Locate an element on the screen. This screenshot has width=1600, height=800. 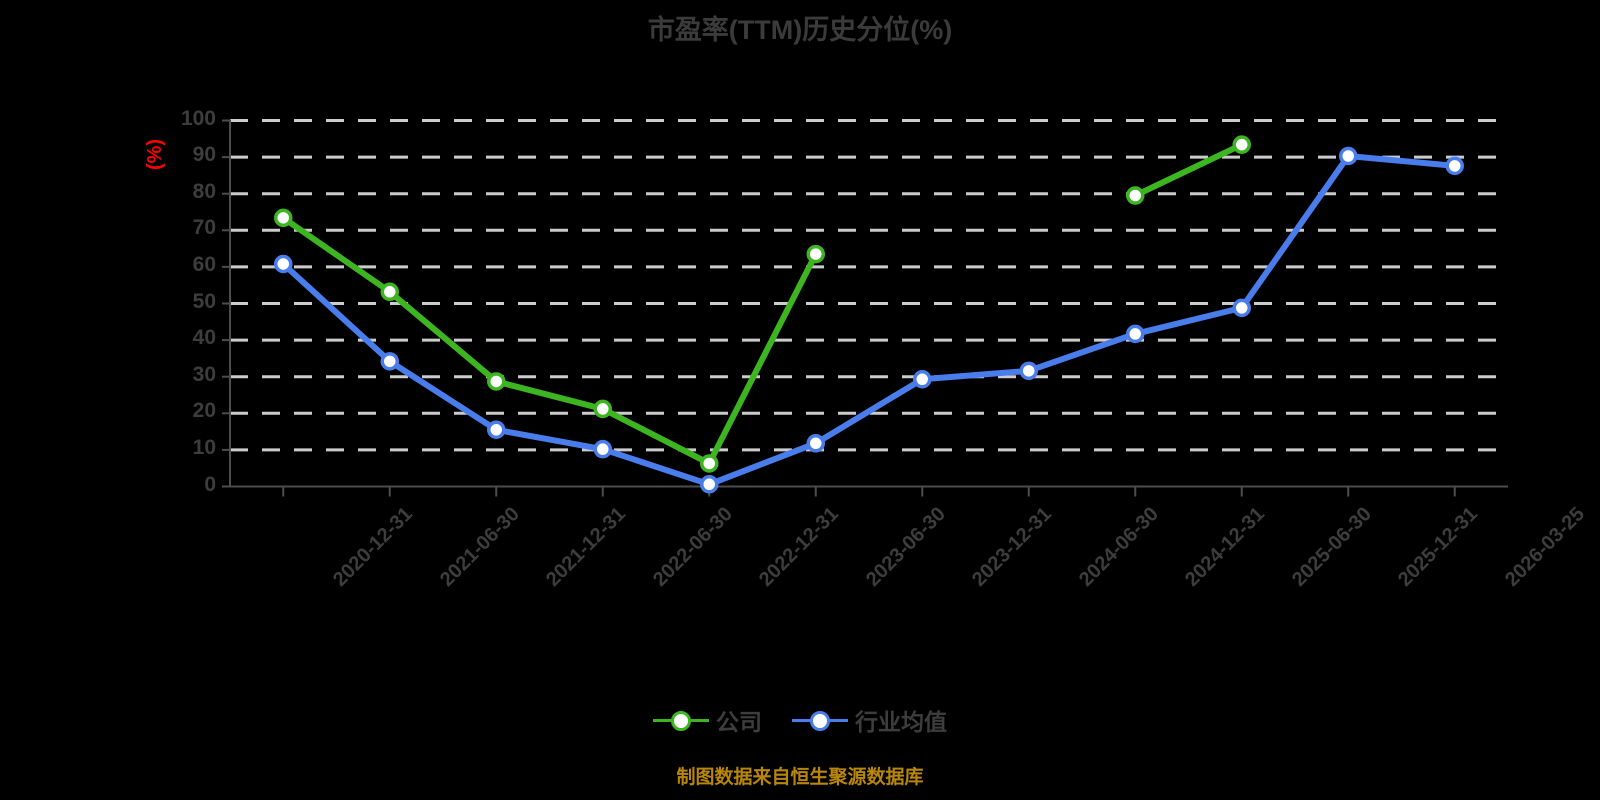
data-point: 行业均值 2020-12-31: 60.8 is located at coordinates (283, 264).